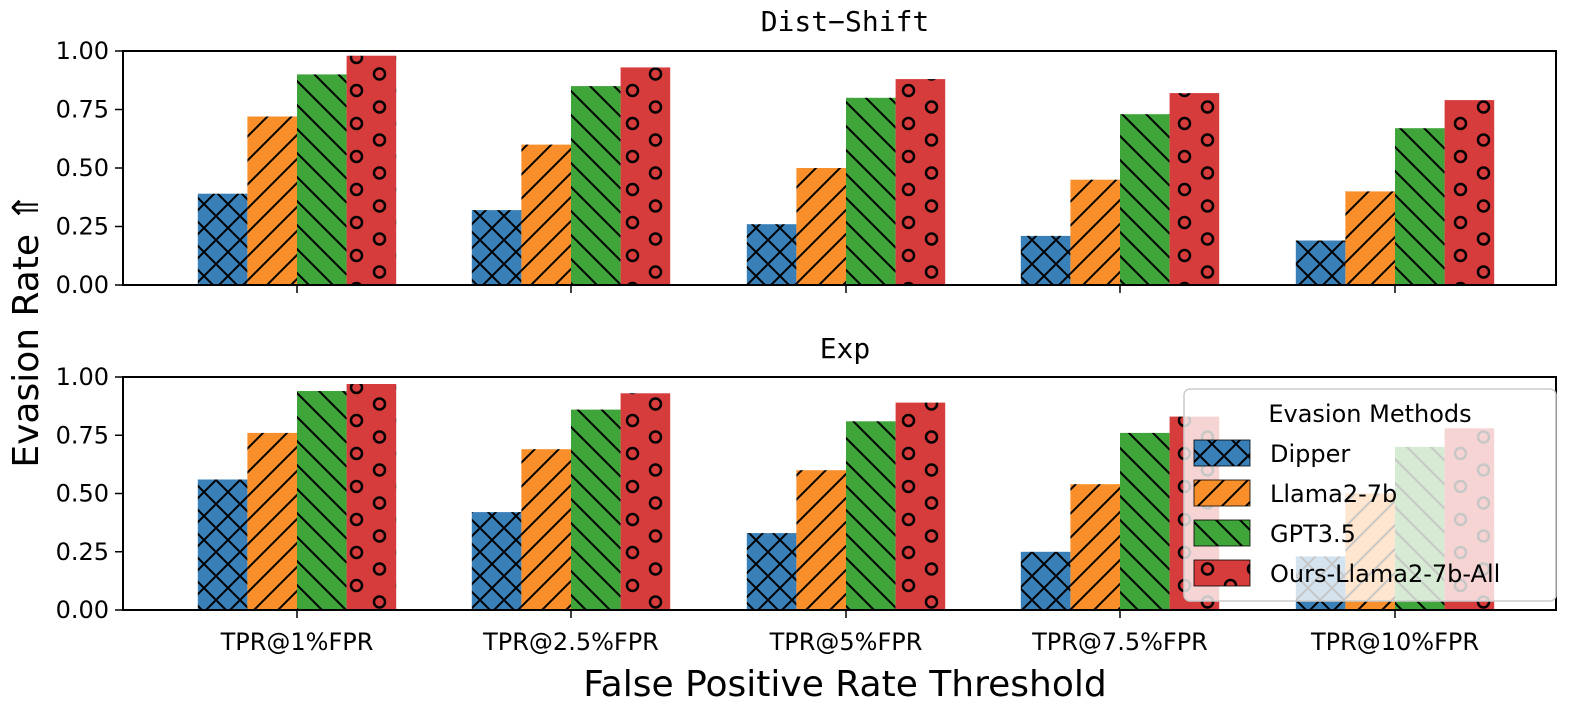 The height and width of the screenshot is (724, 1590). I want to click on panel-title-bottom: Exp, so click(845, 348).